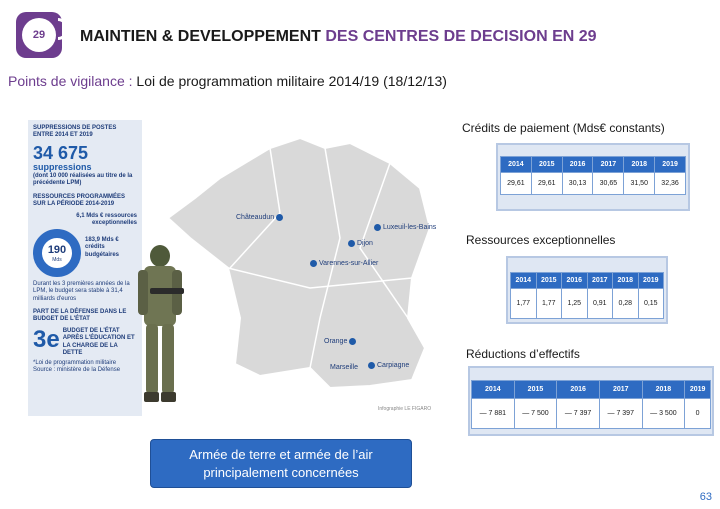  I want to click on info-suppressions-label: suppressions, so click(62, 167).